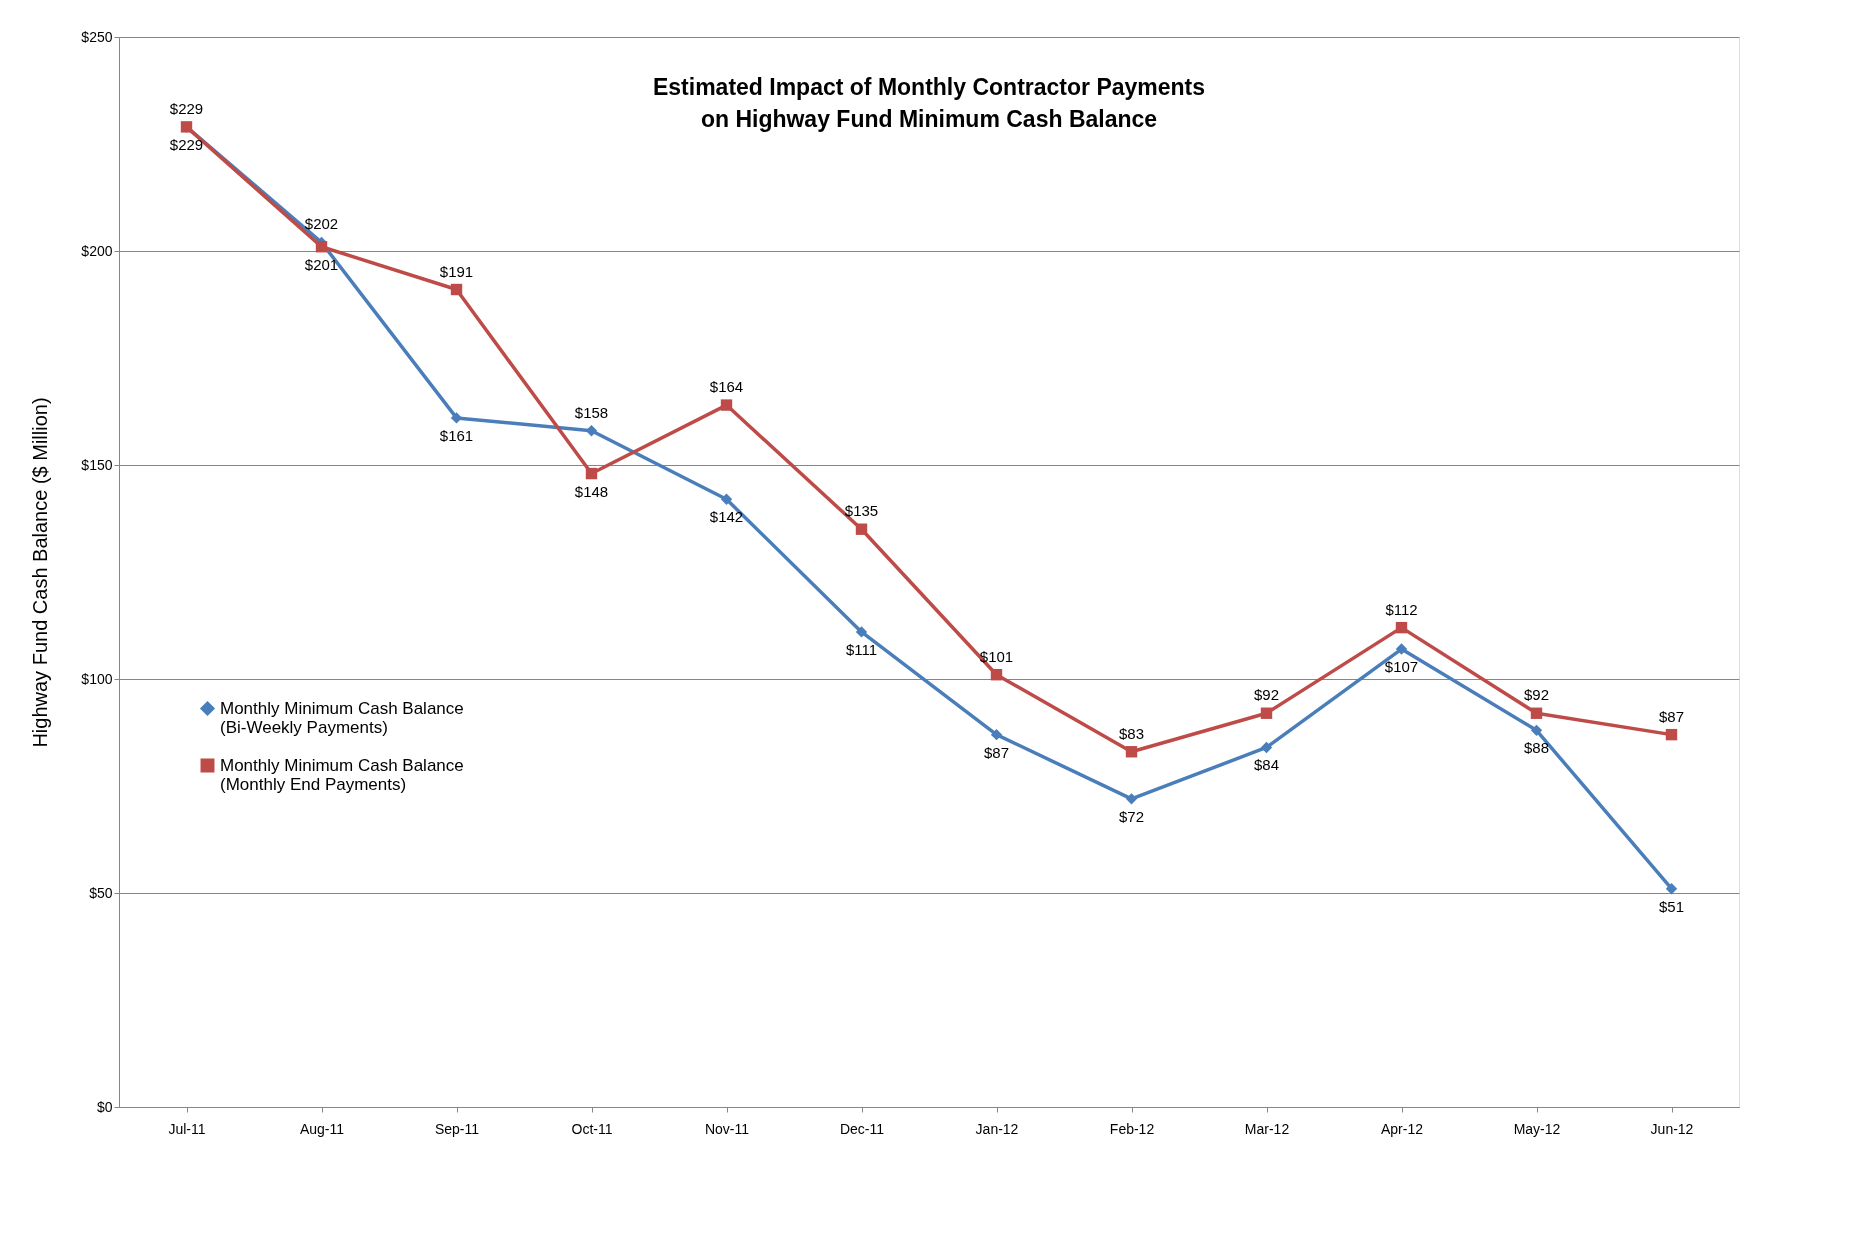 The height and width of the screenshot is (1258, 1853). I want to click on legend-label: Monthly Minimum Cash Balance (Monthly End Payments), so click(342, 774).